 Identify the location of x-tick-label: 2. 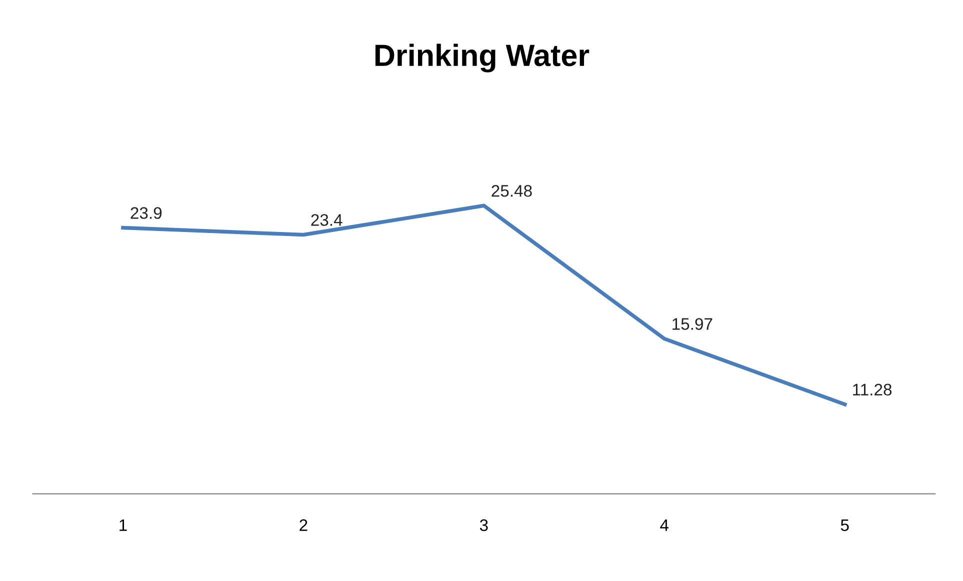
(304, 525).